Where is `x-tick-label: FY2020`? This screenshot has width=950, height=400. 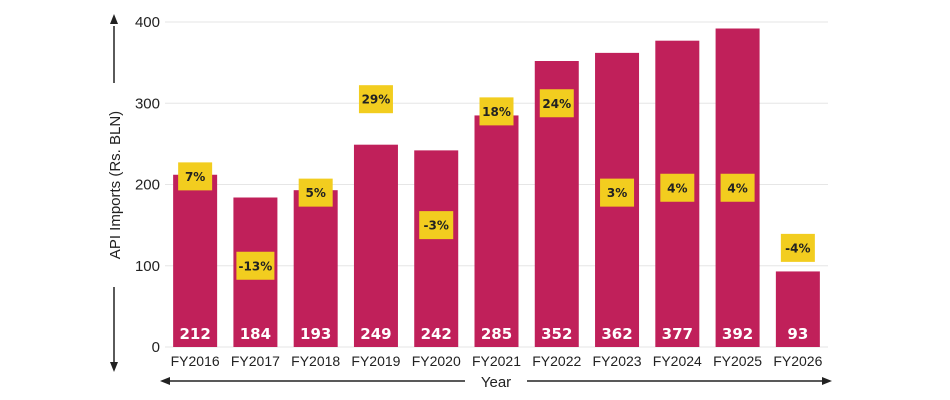 x-tick-label: FY2020 is located at coordinates (436, 361).